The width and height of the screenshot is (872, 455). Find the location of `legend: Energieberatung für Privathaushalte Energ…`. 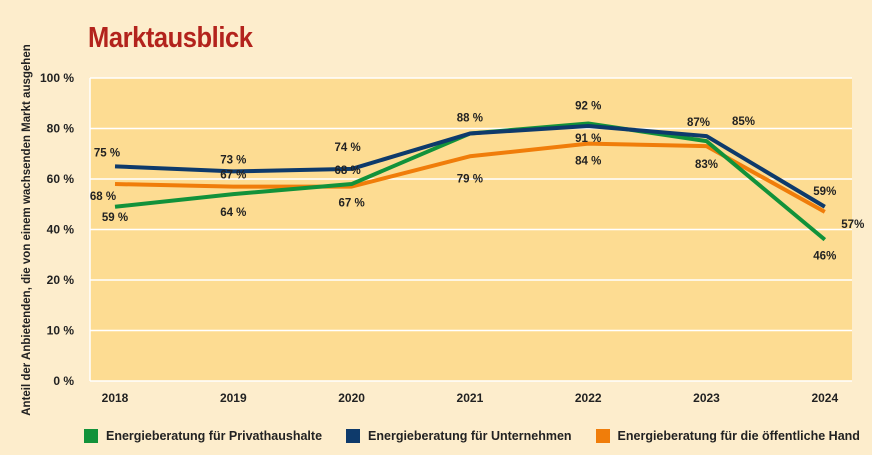

legend: Energieberatung für Privathaushalte Energ… is located at coordinates (472, 436).